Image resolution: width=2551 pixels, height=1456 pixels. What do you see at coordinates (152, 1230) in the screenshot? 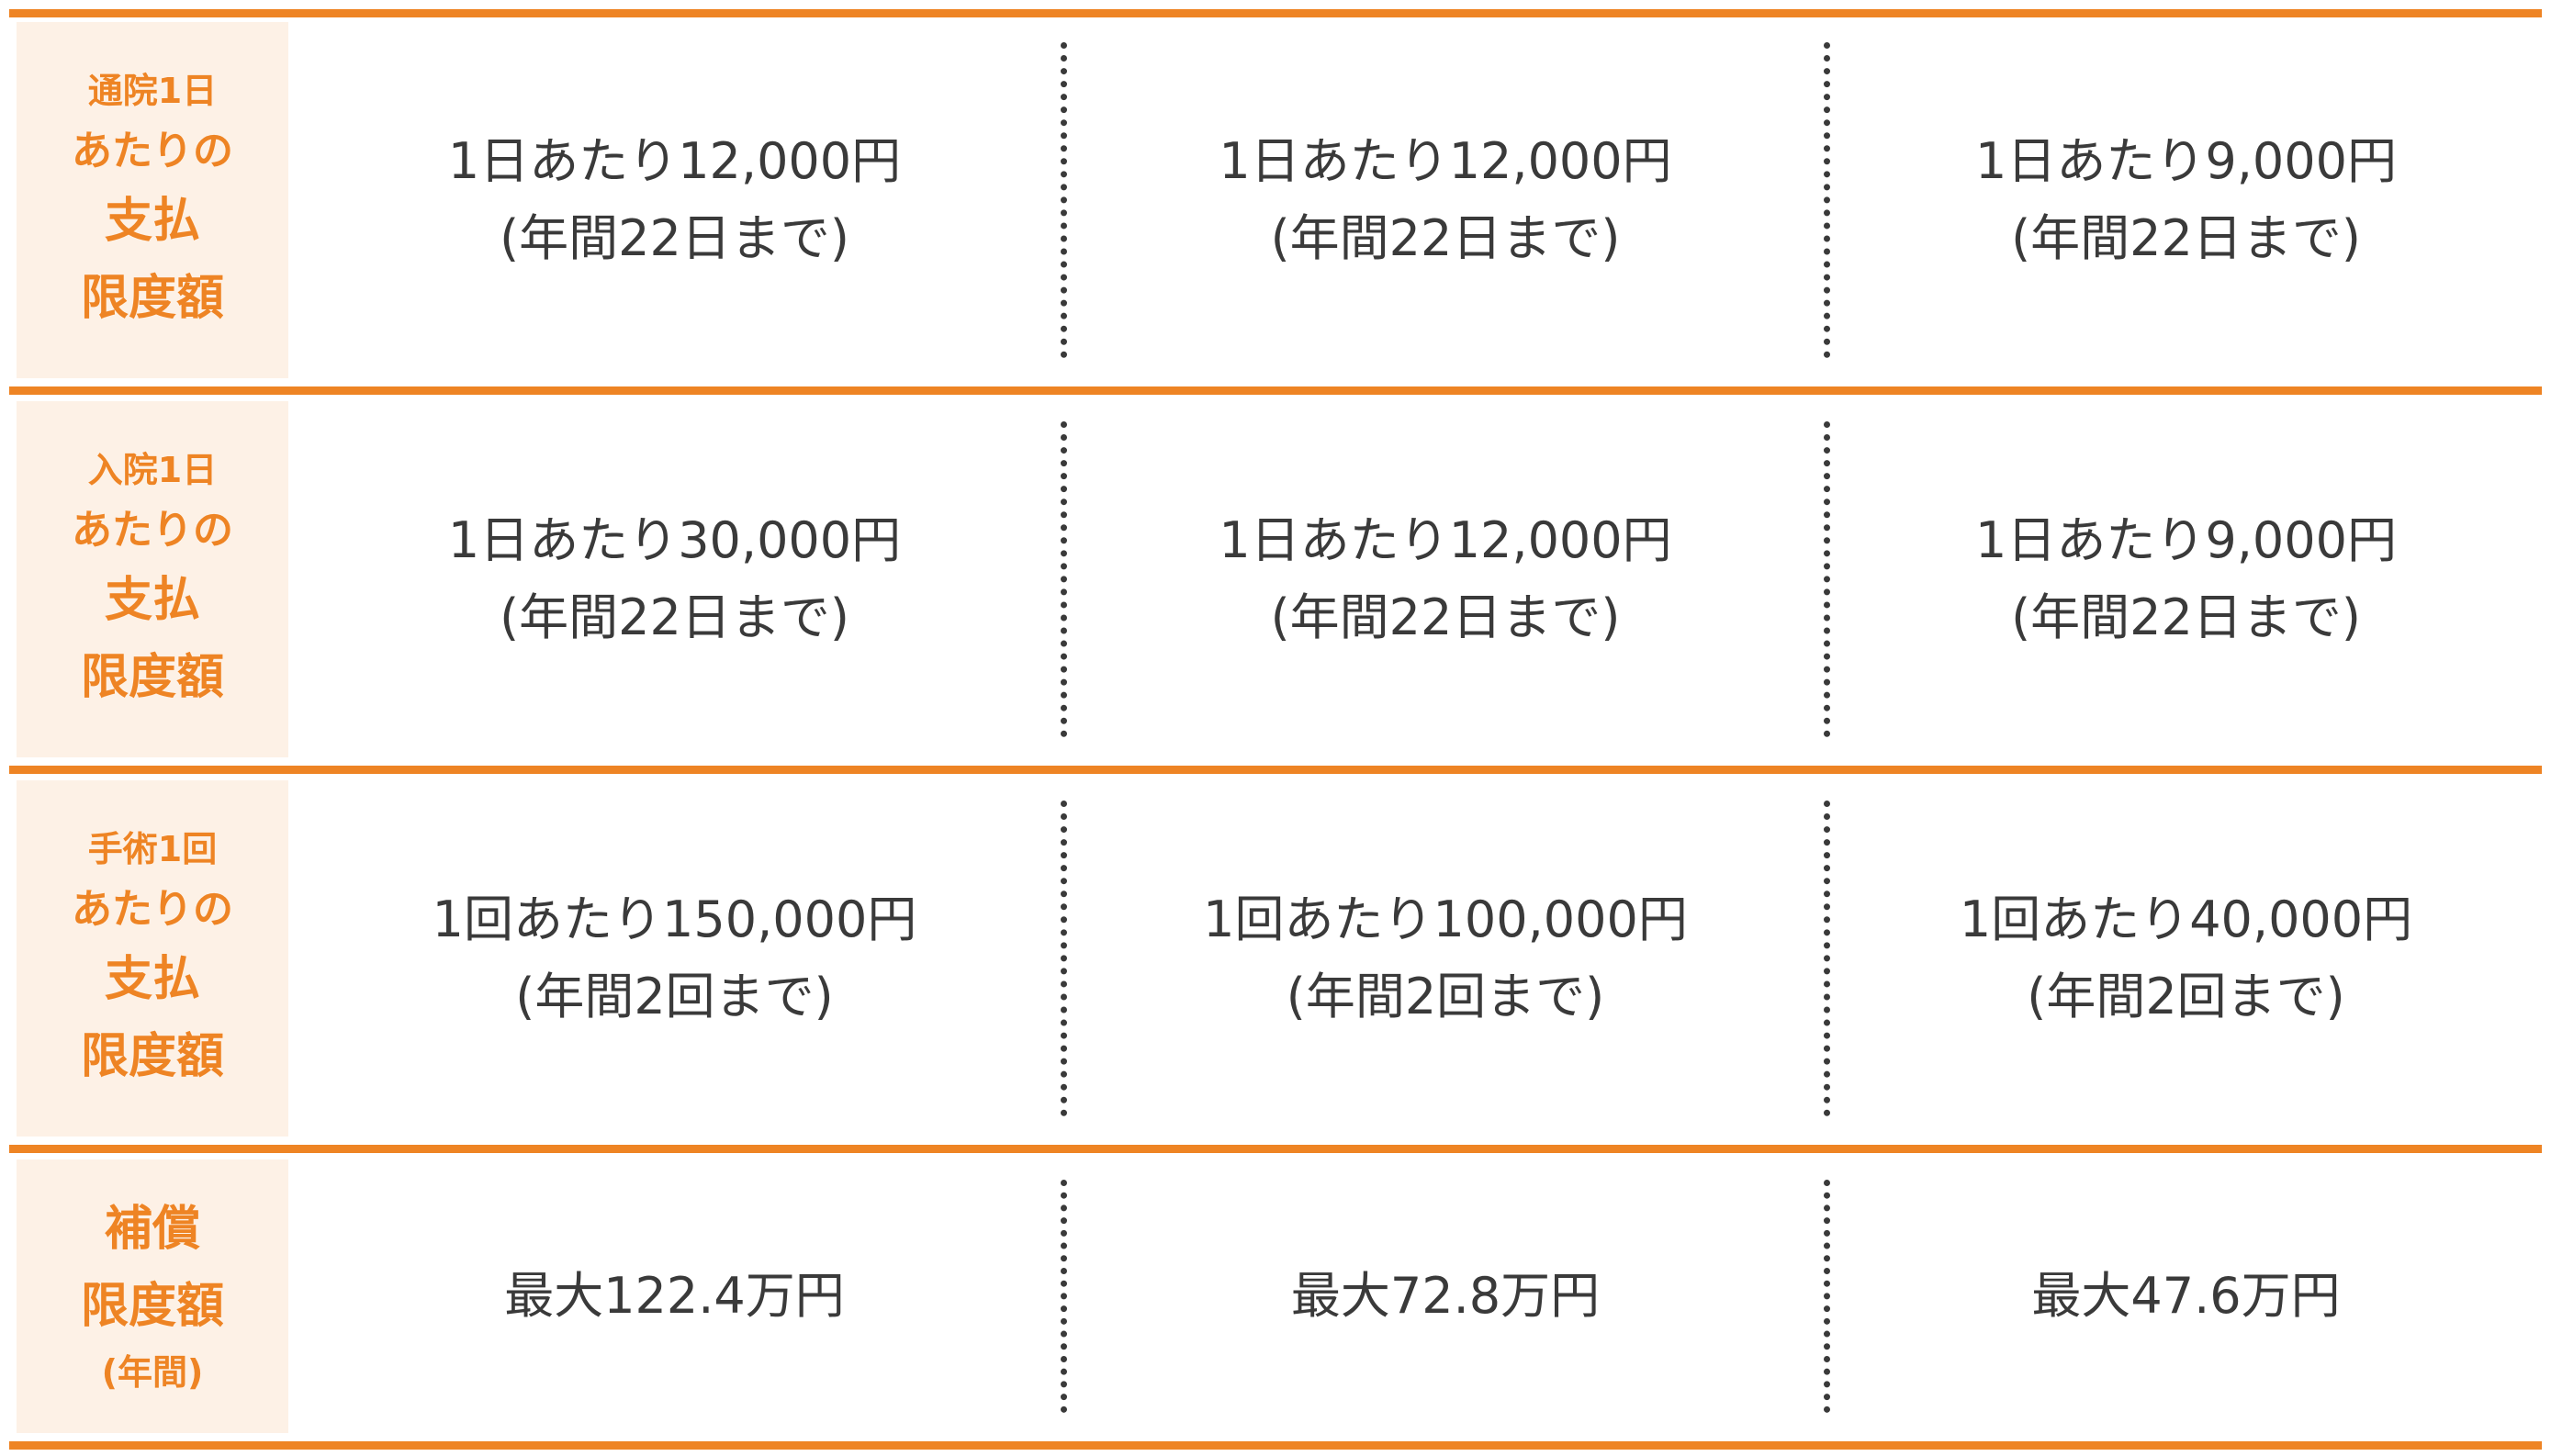
I see `row-header-line: 補償` at bounding box center [152, 1230].